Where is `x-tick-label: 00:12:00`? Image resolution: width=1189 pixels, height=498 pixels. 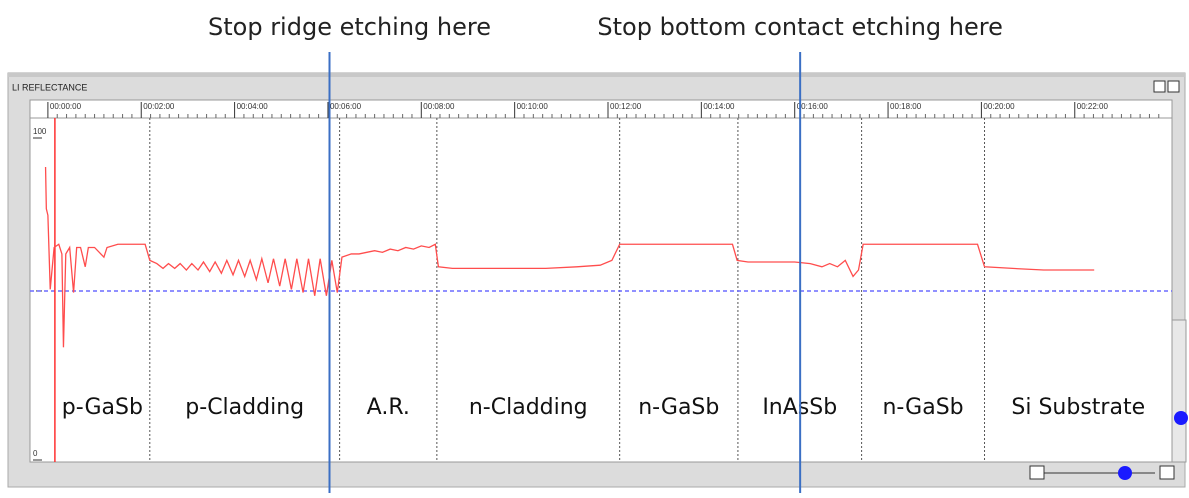 x-tick-label: 00:12:00 is located at coordinates (626, 106).